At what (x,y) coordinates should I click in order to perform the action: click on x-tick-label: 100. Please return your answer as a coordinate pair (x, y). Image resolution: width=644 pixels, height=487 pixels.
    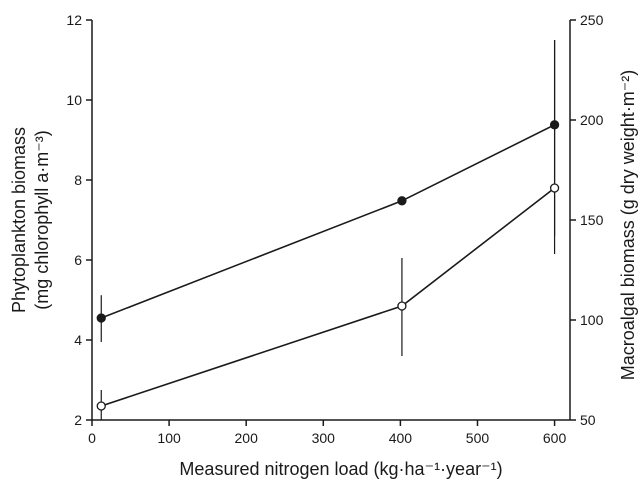
    Looking at the image, I should click on (169, 438).